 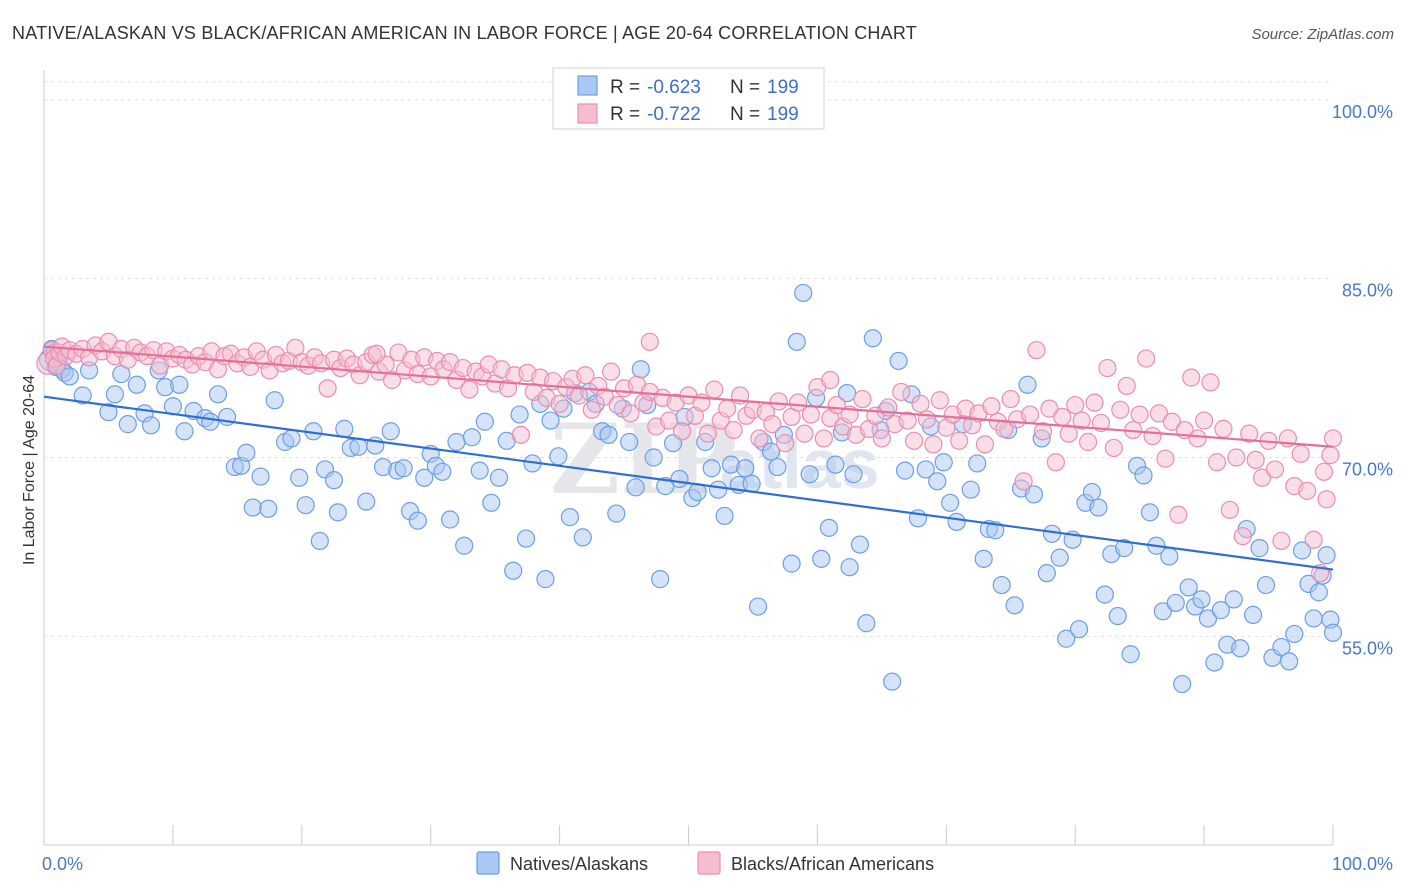 I want to click on legend-r-value-0: -0.623, so click(x=674, y=87).